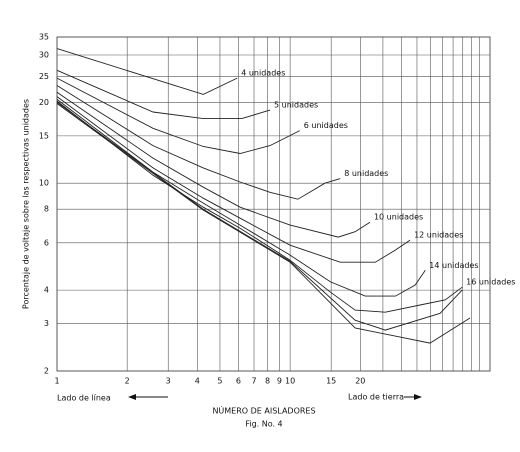 The image size is (520, 452). What do you see at coordinates (263, 410) in the screenshot?
I see `x-axis-label: NÚMERO DE AISLADORES` at bounding box center [263, 410].